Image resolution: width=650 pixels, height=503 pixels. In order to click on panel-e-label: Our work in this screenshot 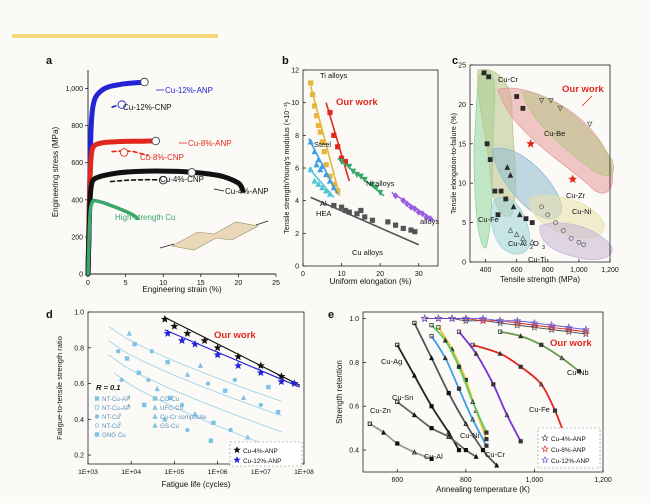, I will do `click(571, 343)`.